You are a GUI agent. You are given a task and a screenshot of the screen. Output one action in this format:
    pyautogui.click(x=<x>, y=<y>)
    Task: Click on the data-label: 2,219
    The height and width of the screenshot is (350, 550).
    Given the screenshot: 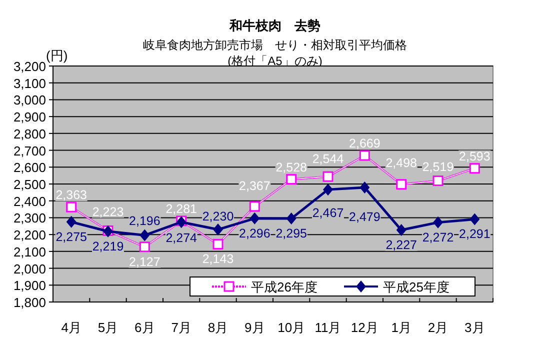 What is the action you would take?
    pyautogui.click(x=108, y=246)
    